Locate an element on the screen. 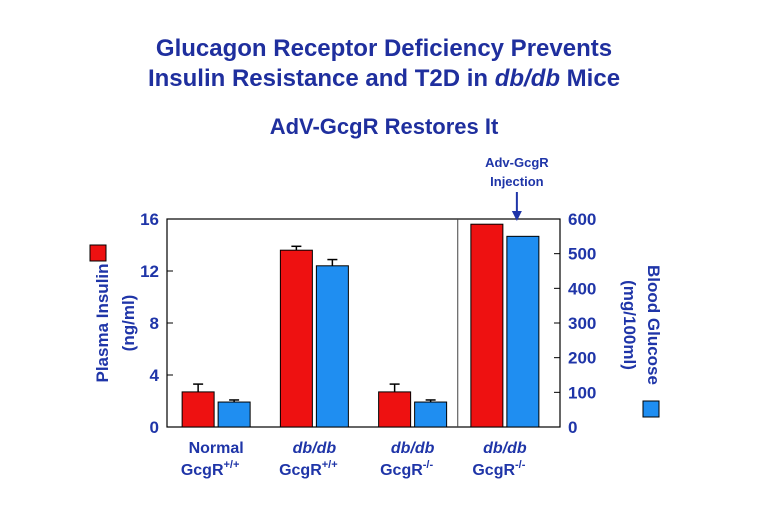  annotation-line2: Injection is located at coordinates (517, 181).